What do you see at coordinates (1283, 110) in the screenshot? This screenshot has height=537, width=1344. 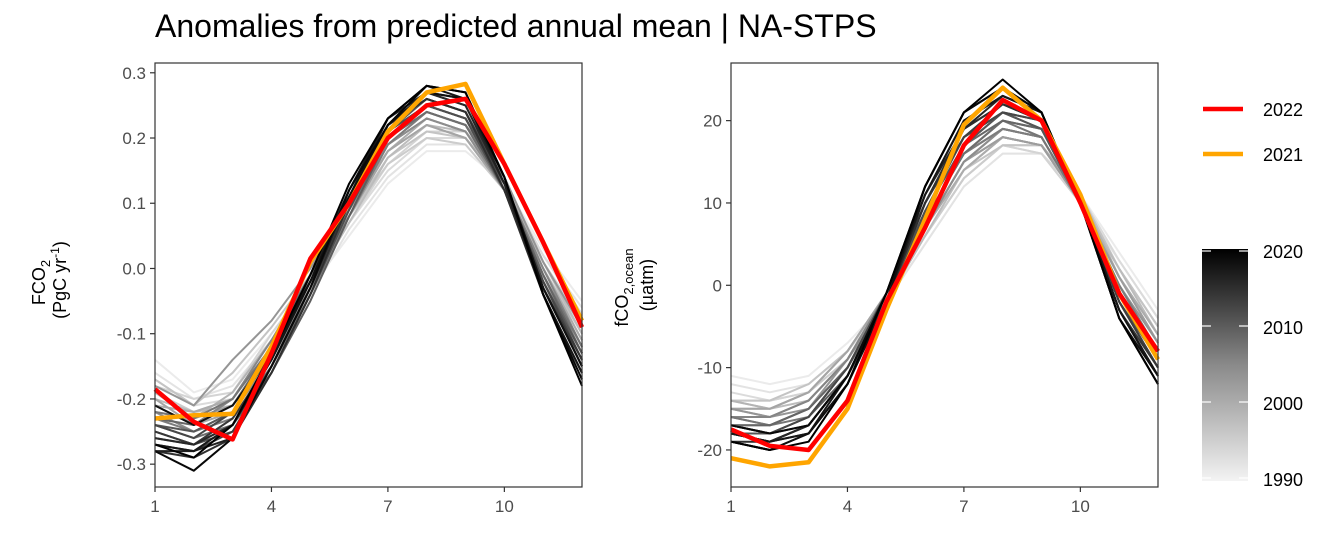 I see `legend-label-2022: 2022` at bounding box center [1283, 110].